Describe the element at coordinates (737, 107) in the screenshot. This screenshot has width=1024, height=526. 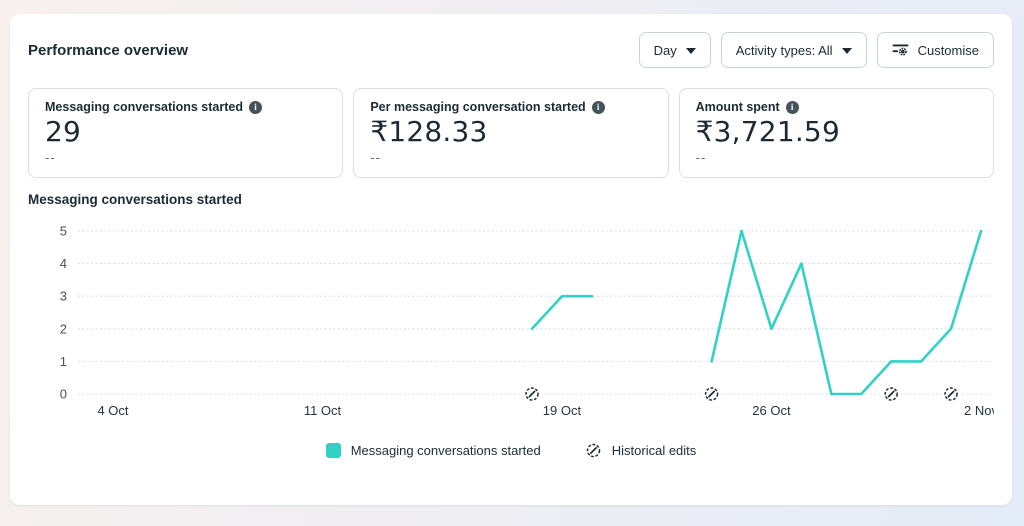
I see `metric-label: Amount spent` at that location.